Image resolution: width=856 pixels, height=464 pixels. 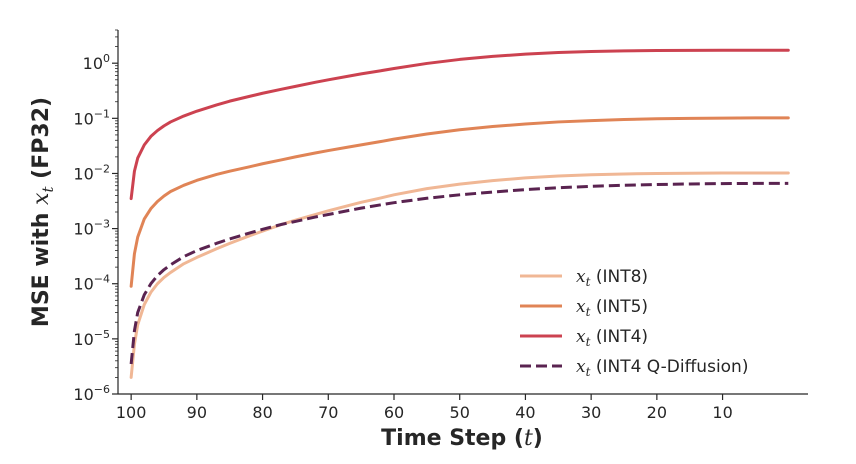 What do you see at coordinates (462, 438) in the screenshot?
I see `x-axis-title: Time Step (t)` at bounding box center [462, 438].